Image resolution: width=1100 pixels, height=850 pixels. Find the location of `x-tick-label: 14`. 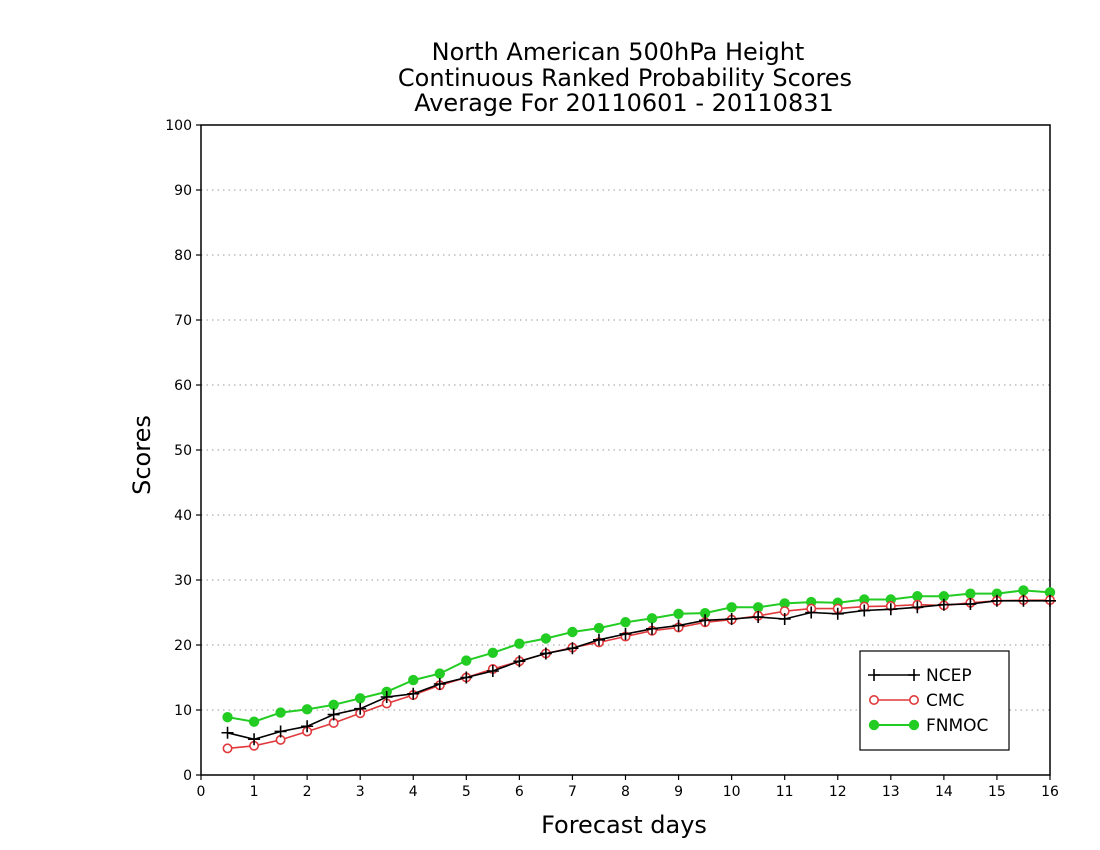

x-tick-label: 14 is located at coordinates (944, 792).